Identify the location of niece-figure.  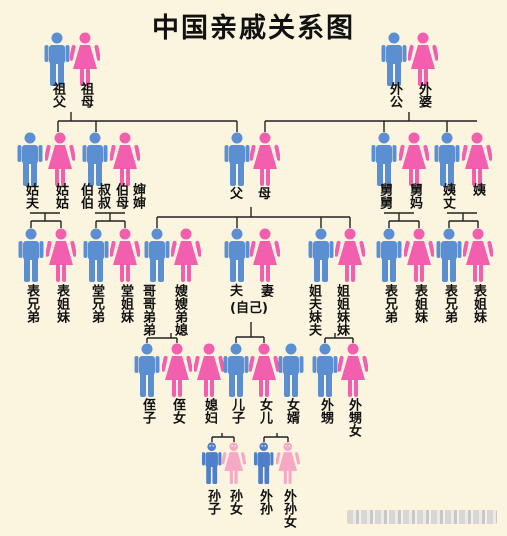
(177, 370).